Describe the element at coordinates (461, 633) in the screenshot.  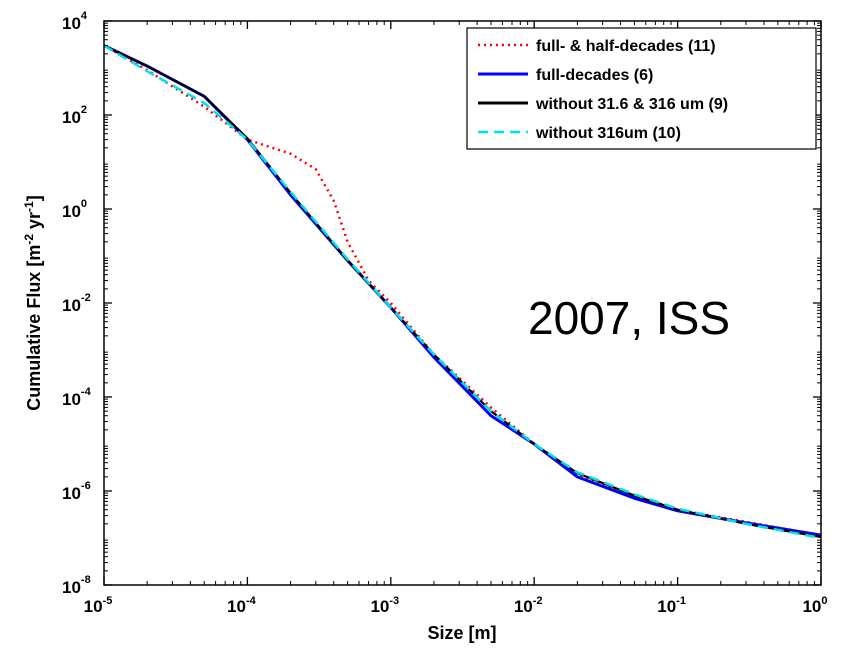
I see `x-axis-title: Size [m]` at that location.